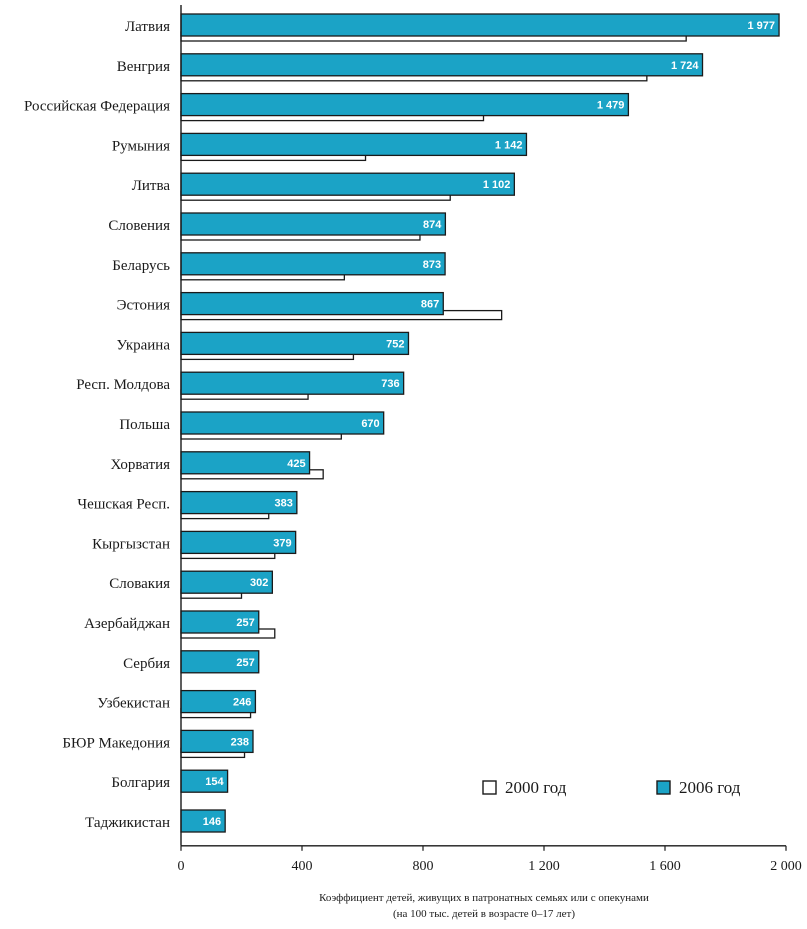 This screenshot has width=807, height=929. Describe the element at coordinates (489, 787) in the screenshot. I see `legend-swatch-2000` at that location.